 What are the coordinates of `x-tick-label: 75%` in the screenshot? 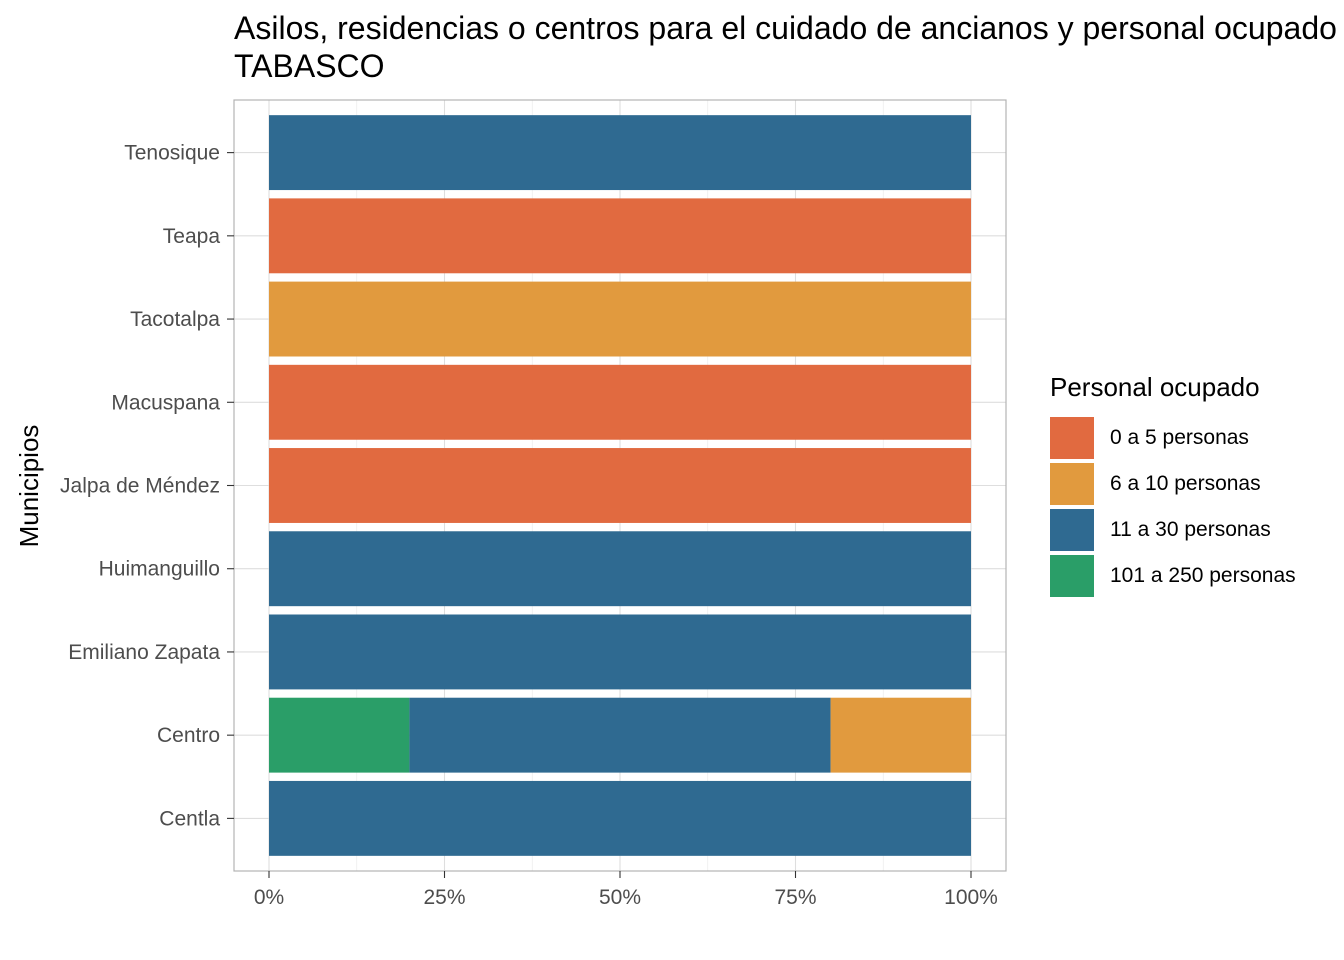 It's located at (795, 897).